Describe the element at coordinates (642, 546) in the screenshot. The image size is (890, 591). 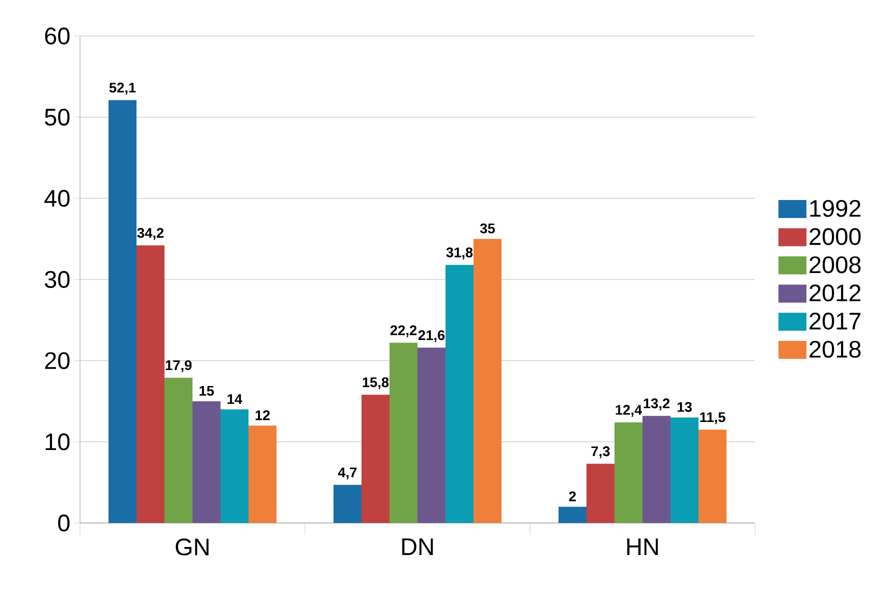
I see `x-tick-label: HN` at that location.